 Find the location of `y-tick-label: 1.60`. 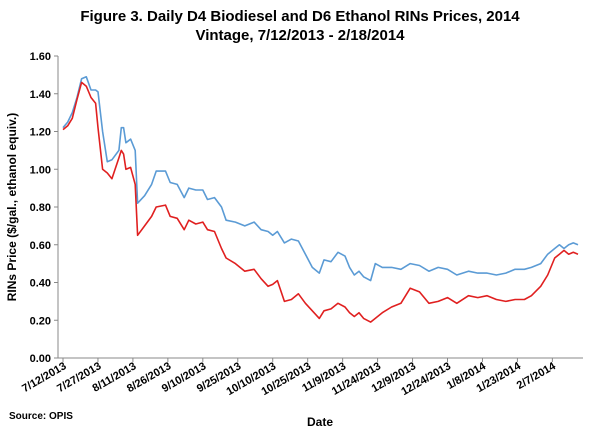

y-tick-label: 1.60 is located at coordinates (40, 57).